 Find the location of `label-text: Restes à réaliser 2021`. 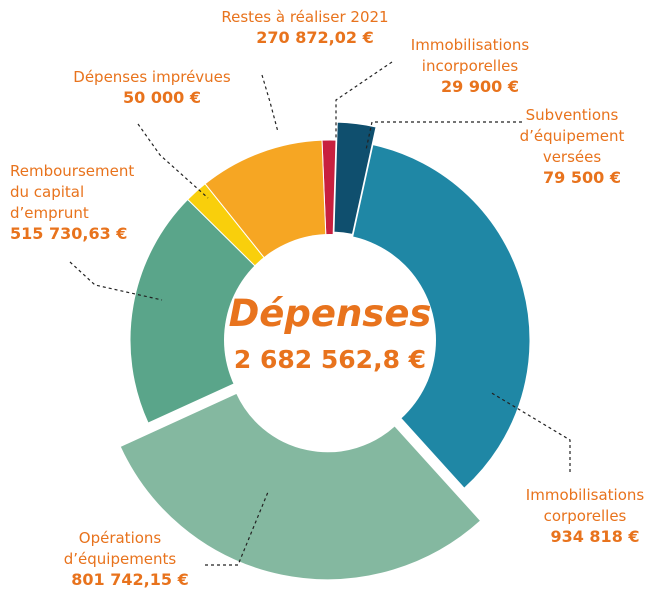

label-text: Restes à réaliser 2021 is located at coordinates (304, 17).